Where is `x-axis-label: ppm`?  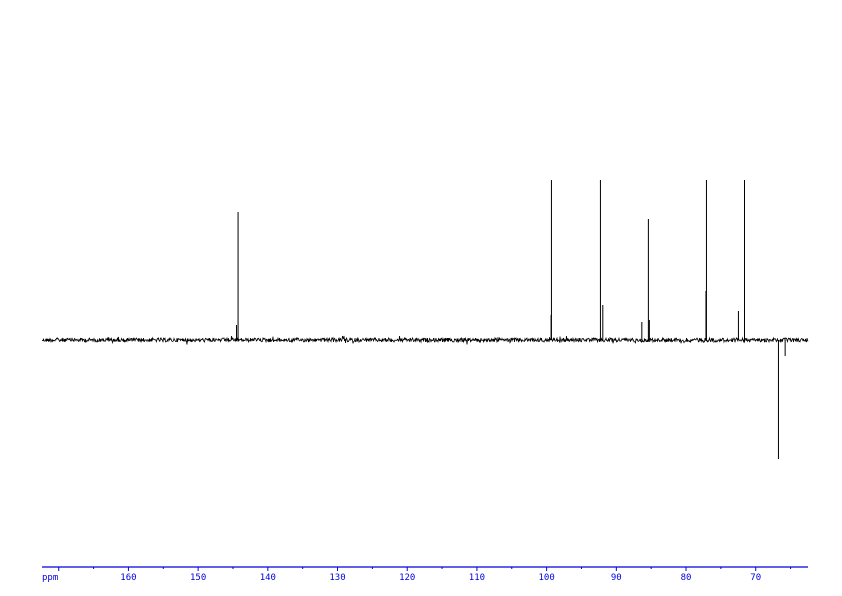 x-axis-label: ppm is located at coordinates (50, 578).